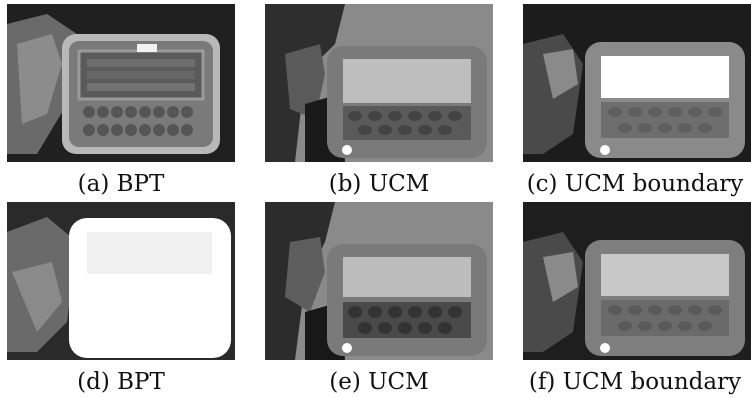 This screenshot has width=751, height=398. I want to click on bpt-segmentation-image-d, so click(121, 281).